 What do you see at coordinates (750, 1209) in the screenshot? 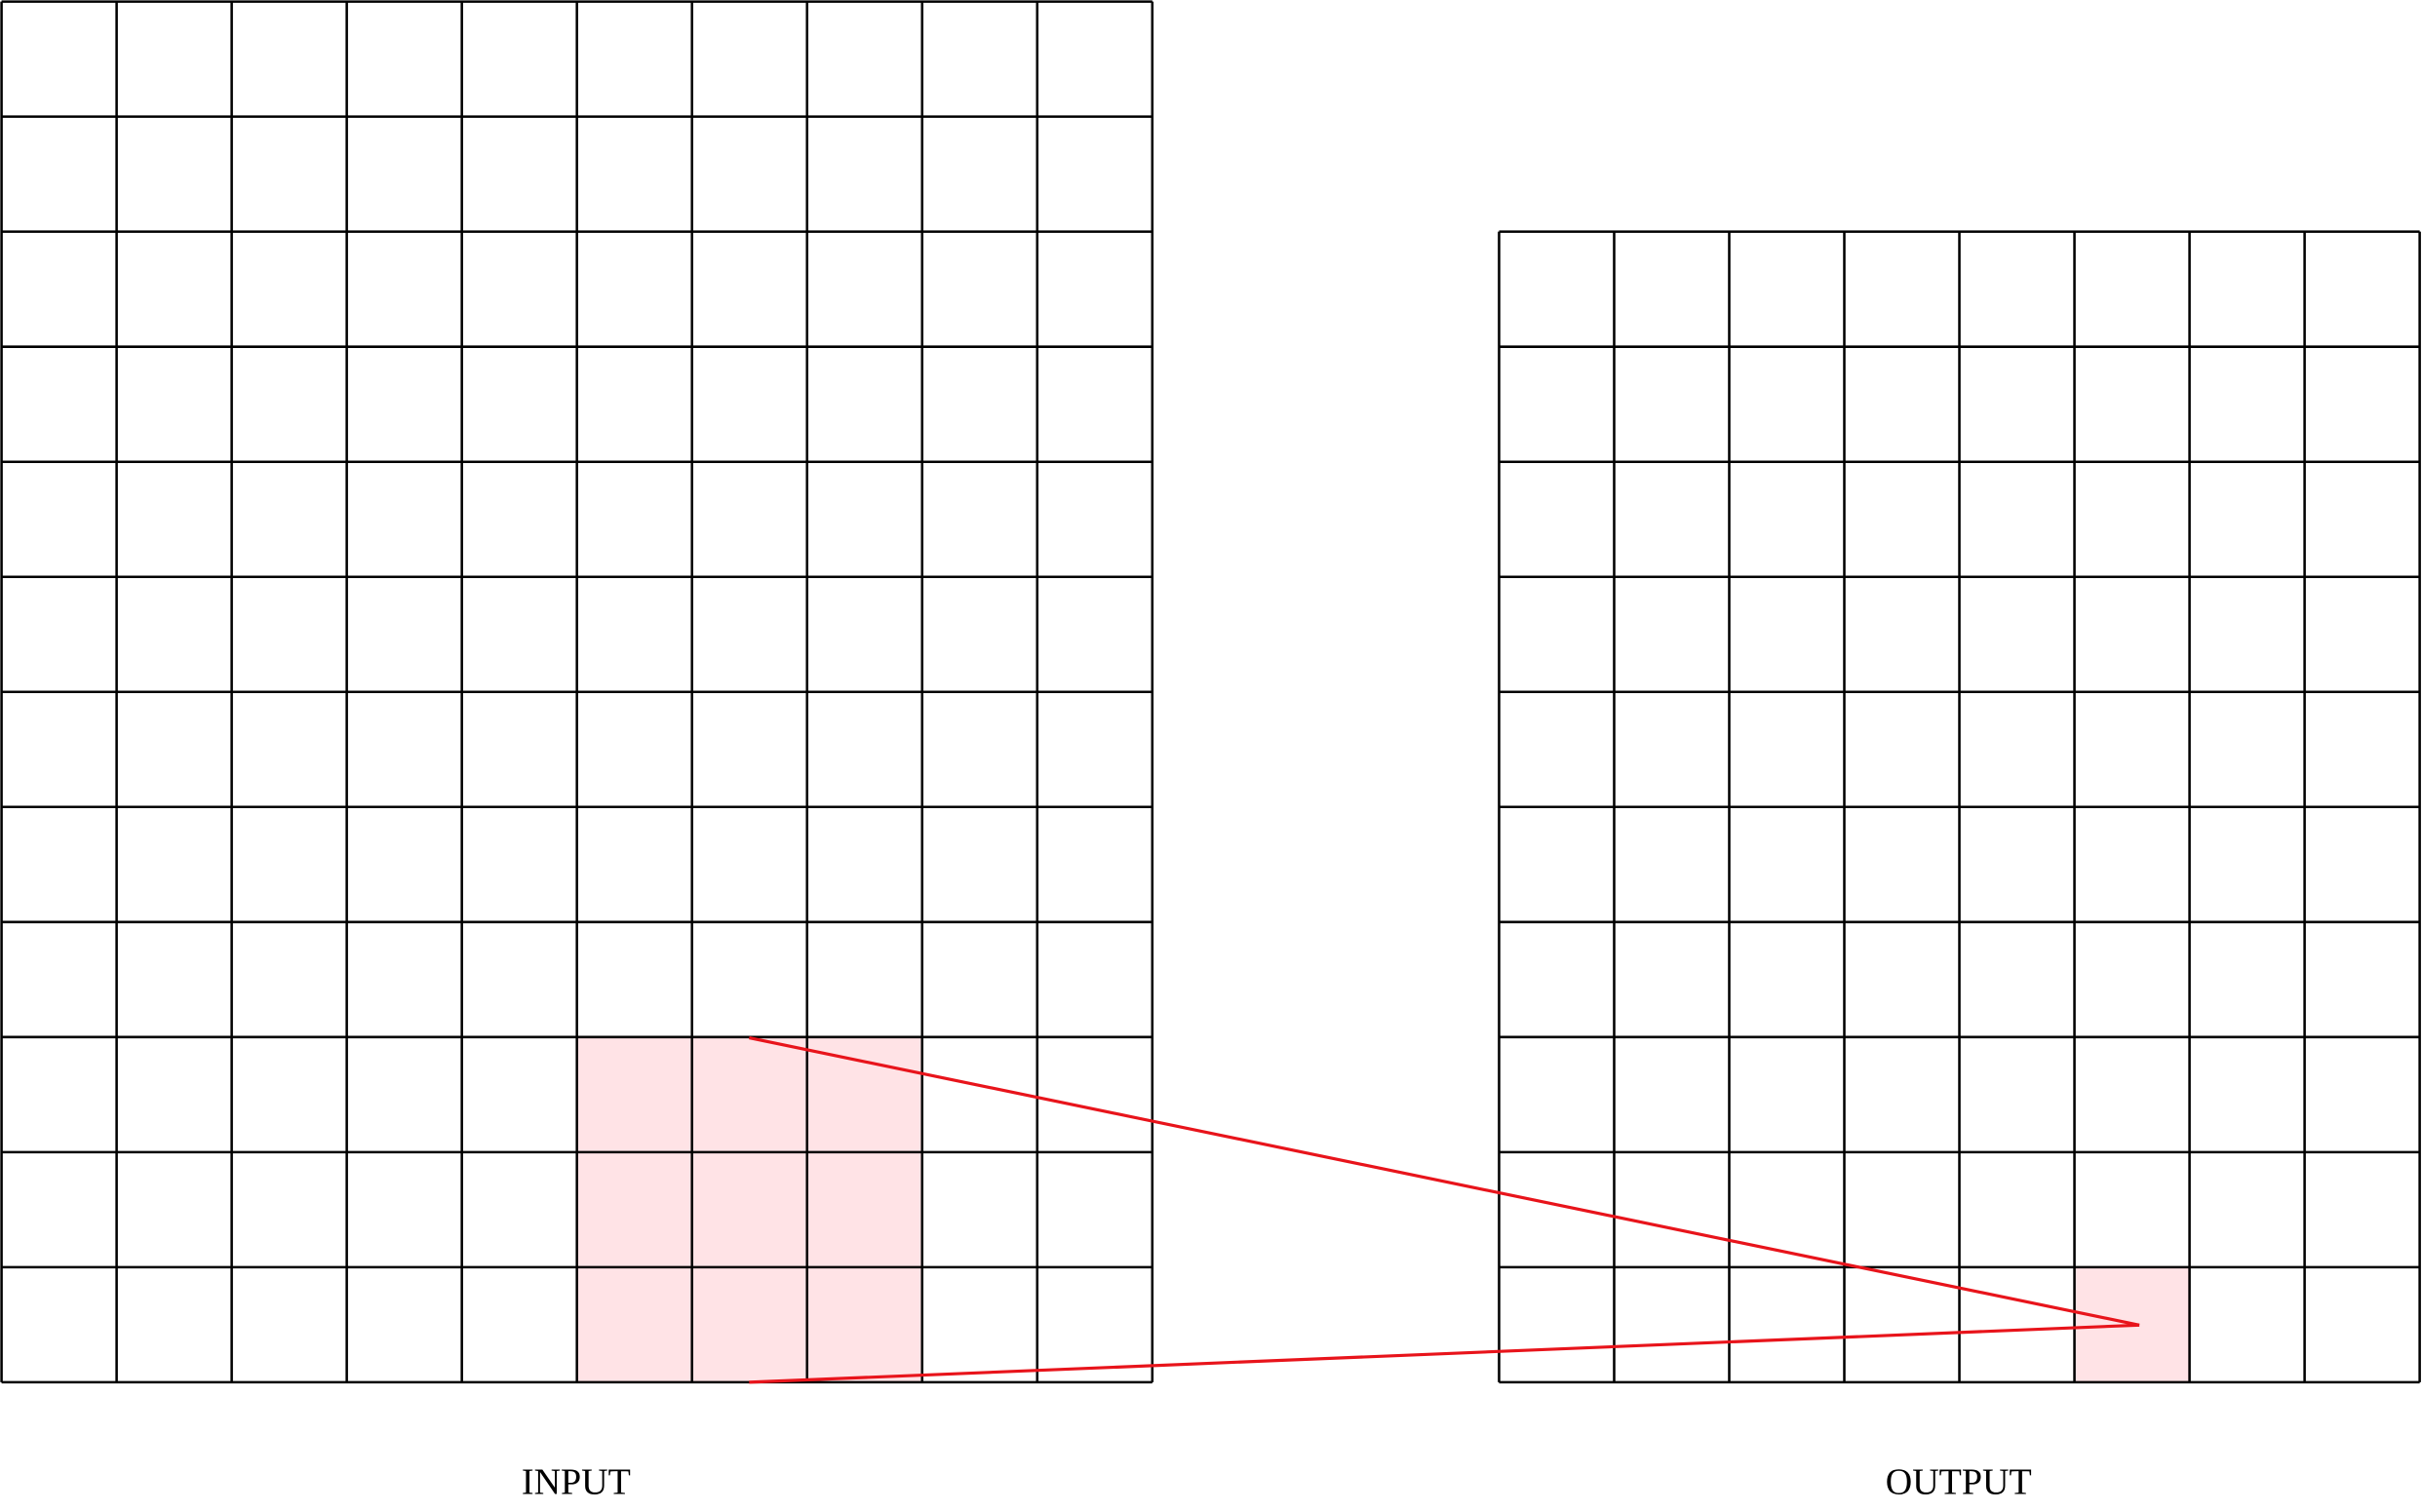
I see `input-highlight` at bounding box center [750, 1209].